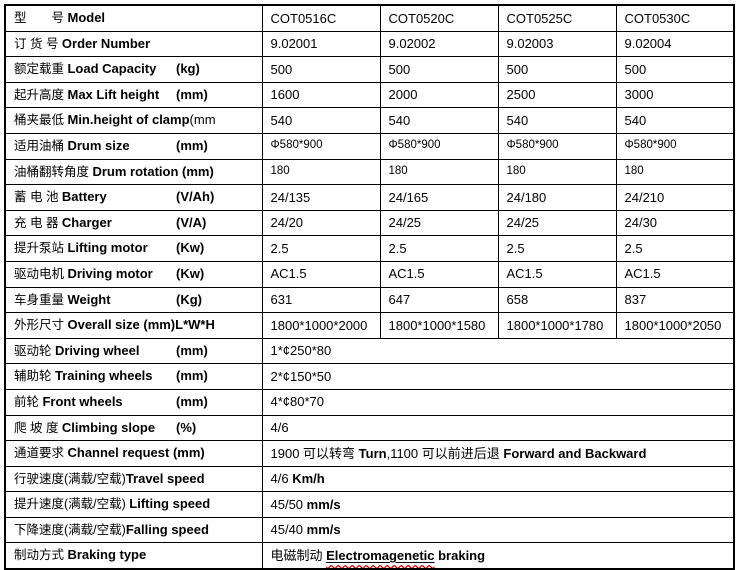 The height and width of the screenshot is (570, 736). I want to click on spec-text: Drum rotation (mm), so click(153, 171).